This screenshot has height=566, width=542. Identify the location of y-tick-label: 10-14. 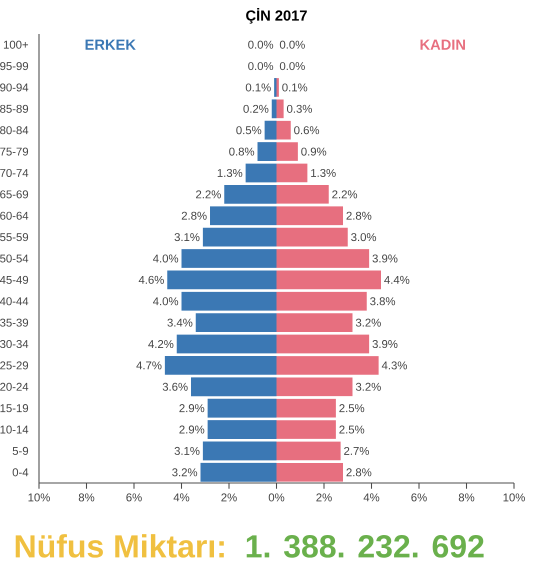
(14, 430).